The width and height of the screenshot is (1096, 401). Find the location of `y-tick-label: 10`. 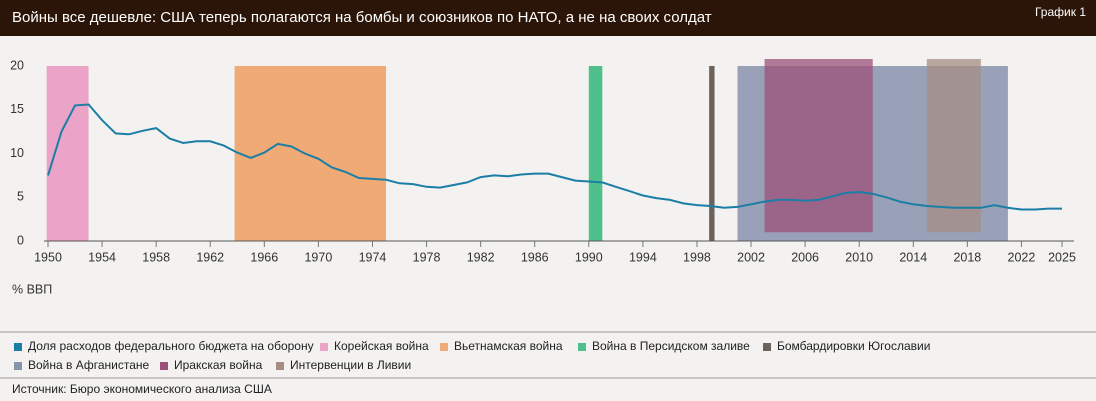

y-tick-label: 10 is located at coordinates (17, 153).